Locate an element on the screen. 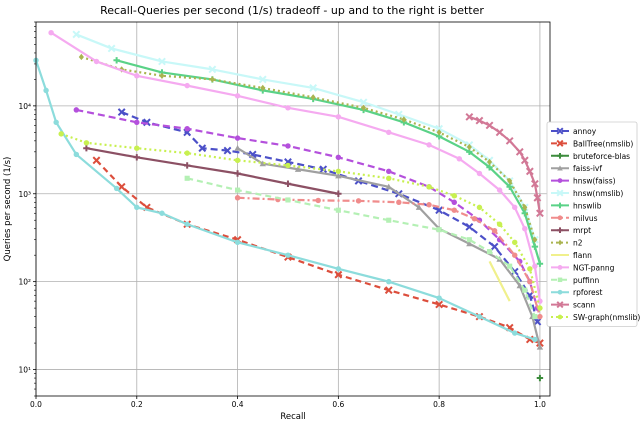 The width and height of the screenshot is (640, 426). y-tick-label: 10³ is located at coordinates (24, 194).